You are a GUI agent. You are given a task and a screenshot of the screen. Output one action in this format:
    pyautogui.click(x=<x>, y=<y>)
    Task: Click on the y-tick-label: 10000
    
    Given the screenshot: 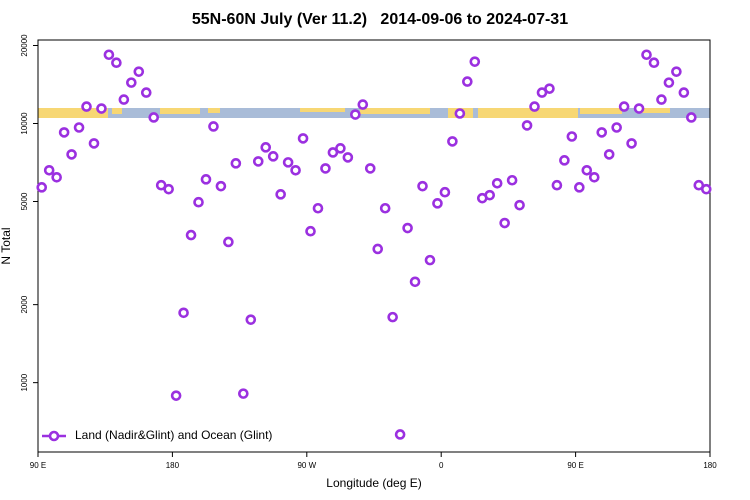 What is the action you would take?
    pyautogui.click(x=24, y=123)
    